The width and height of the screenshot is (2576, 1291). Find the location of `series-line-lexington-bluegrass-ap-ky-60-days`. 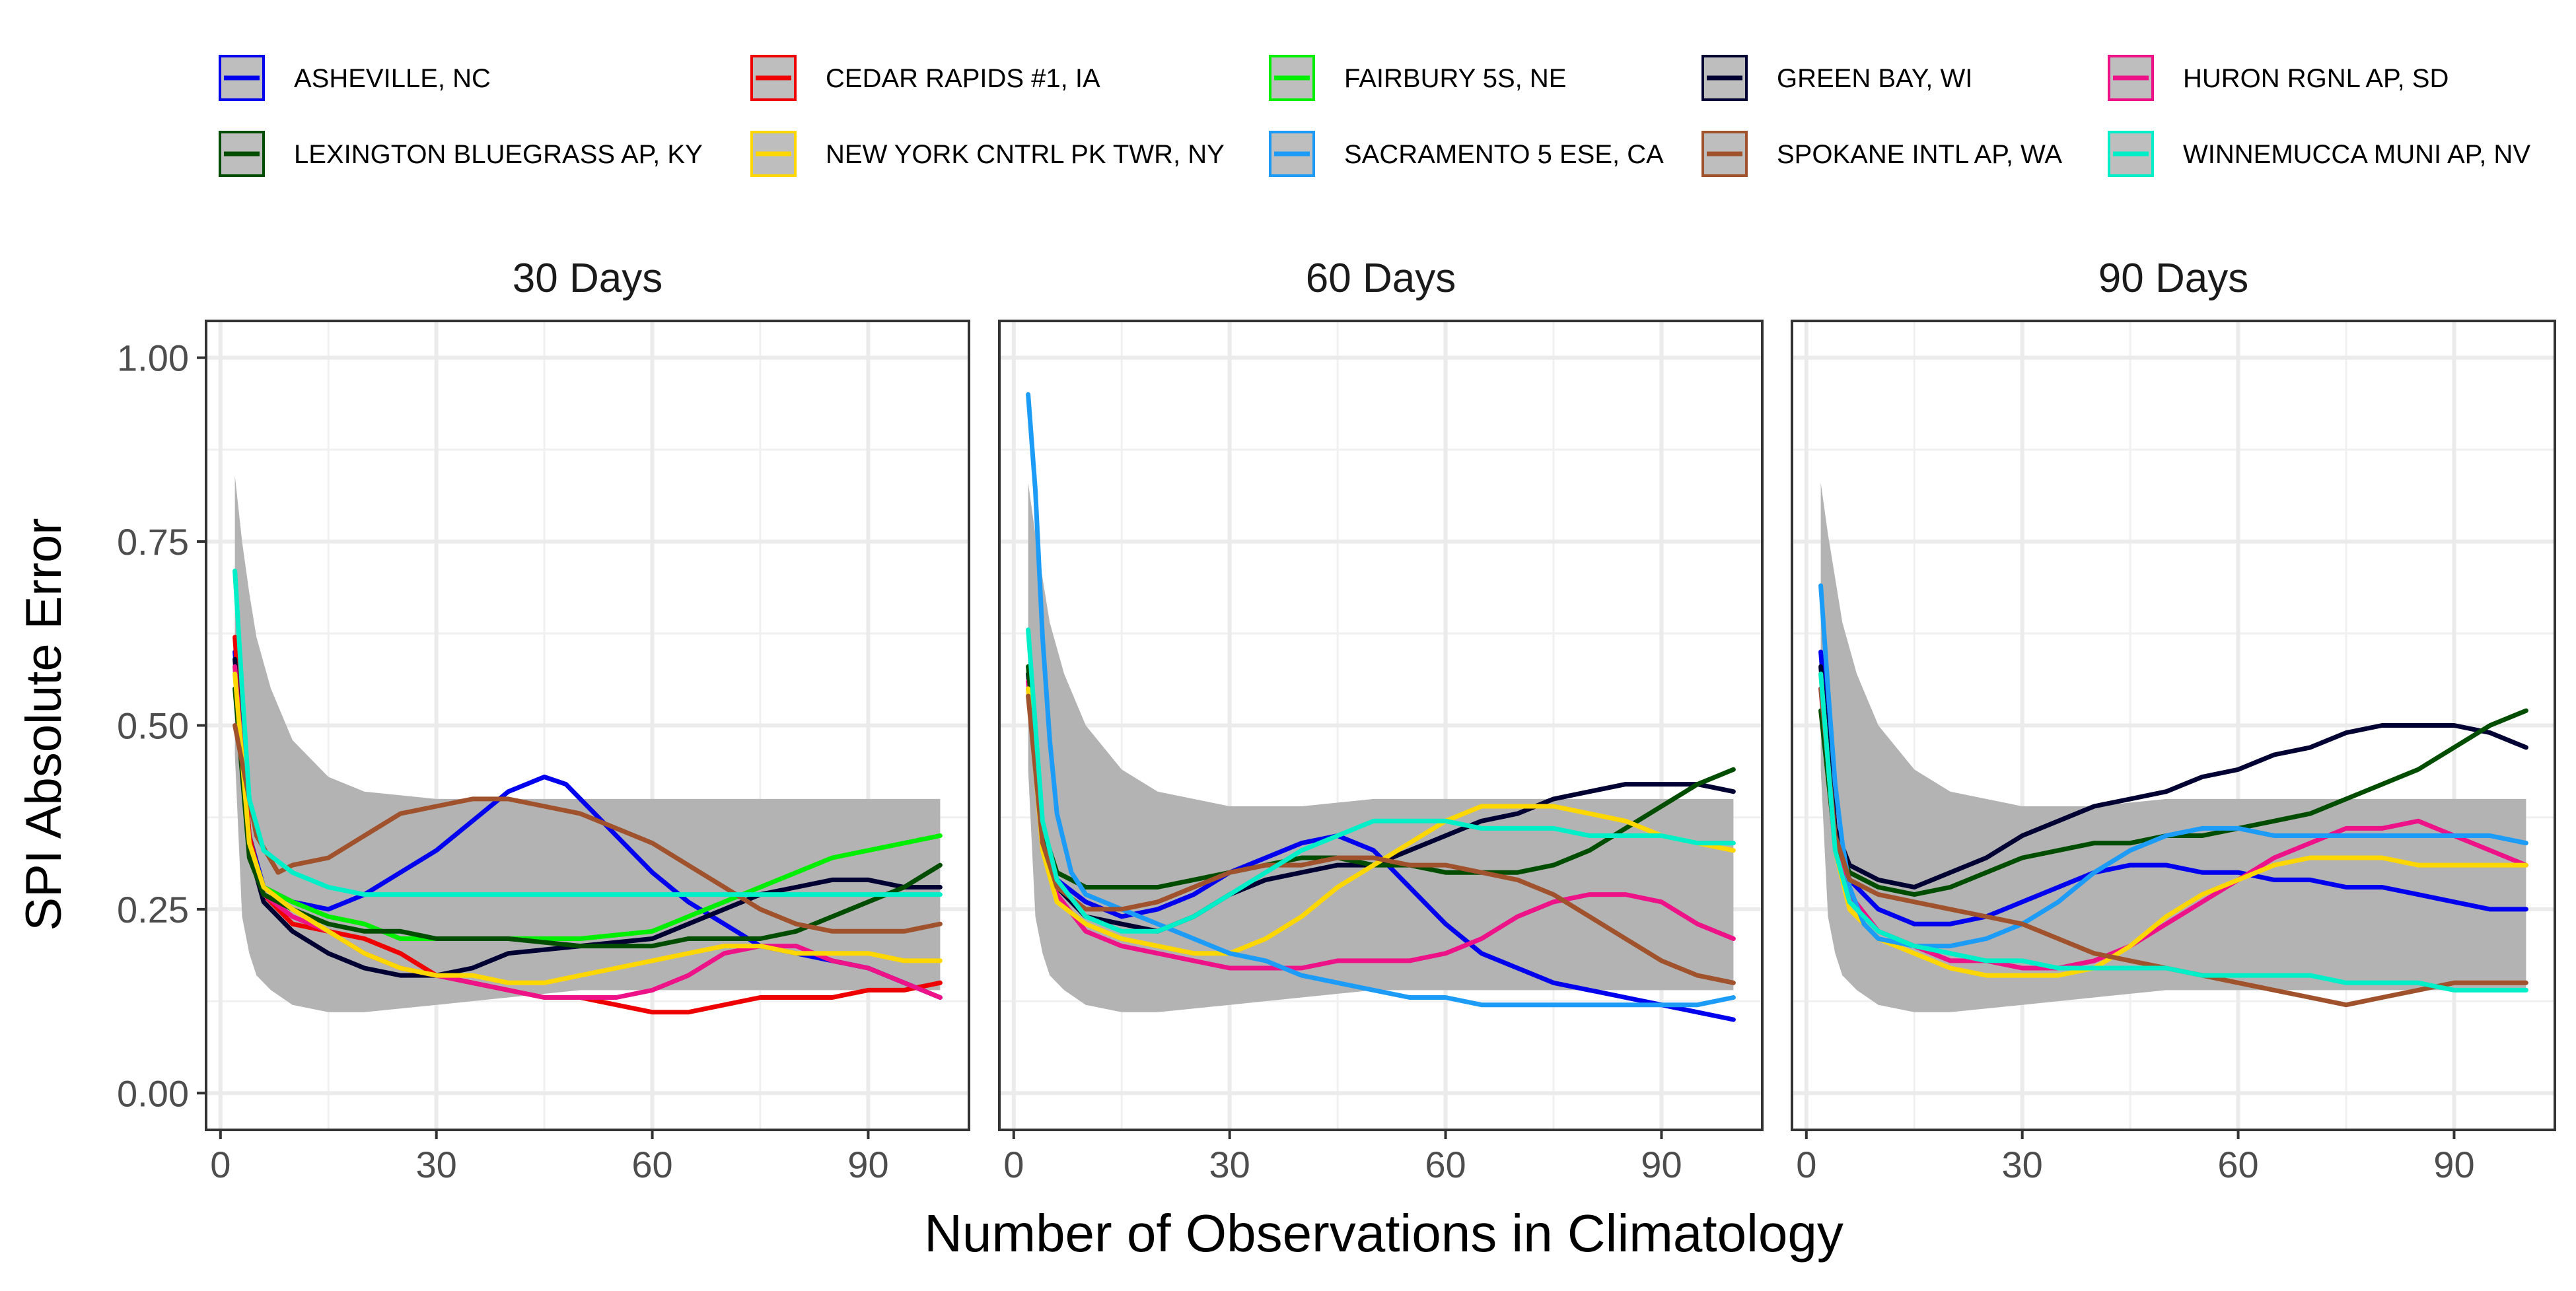

series-line-lexington-bluegrass-ap-ky-60-days is located at coordinates (1381, 777).